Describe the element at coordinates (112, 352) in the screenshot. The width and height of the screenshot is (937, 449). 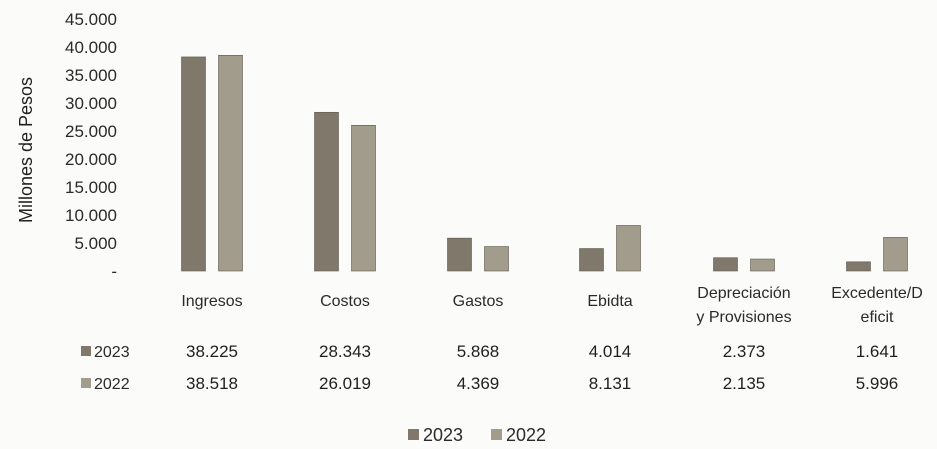
I see `series-label: 2023` at that location.